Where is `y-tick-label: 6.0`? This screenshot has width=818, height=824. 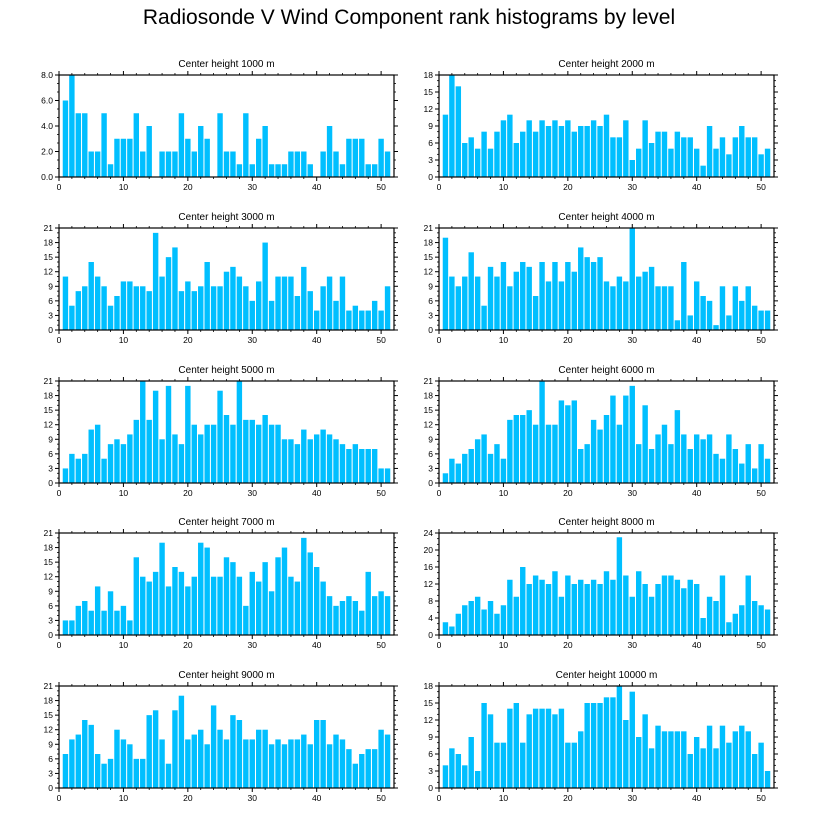 y-tick-label: 6.0 is located at coordinates (47, 101).